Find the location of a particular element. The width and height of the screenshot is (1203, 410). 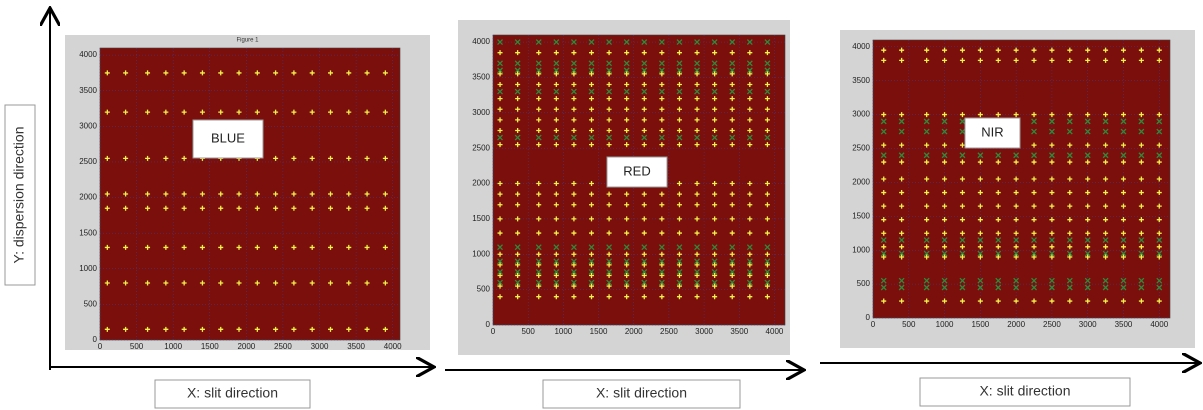

x-tick-label: 4000 is located at coordinates (775, 331).